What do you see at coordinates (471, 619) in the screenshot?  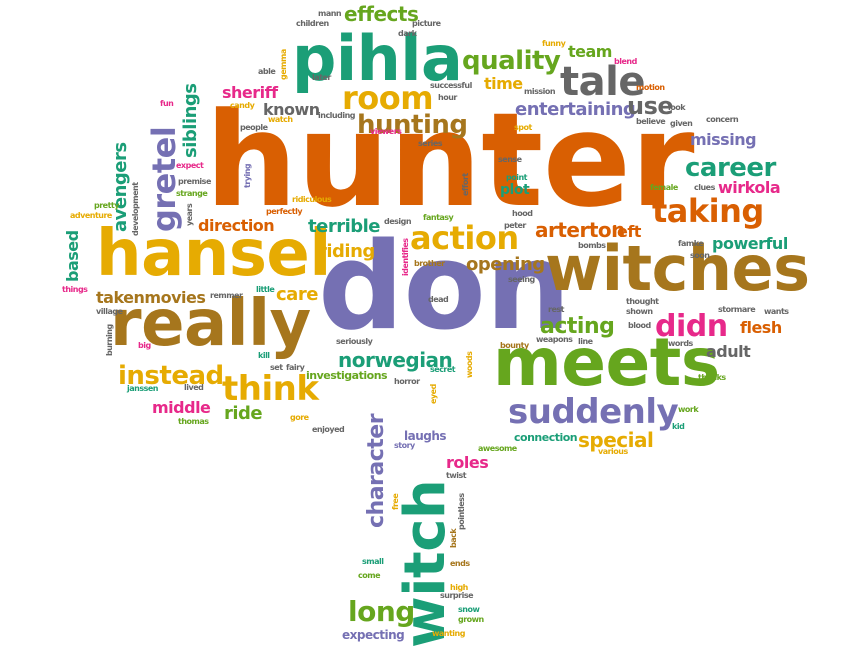 I see `word-grown: grown` at bounding box center [471, 619].